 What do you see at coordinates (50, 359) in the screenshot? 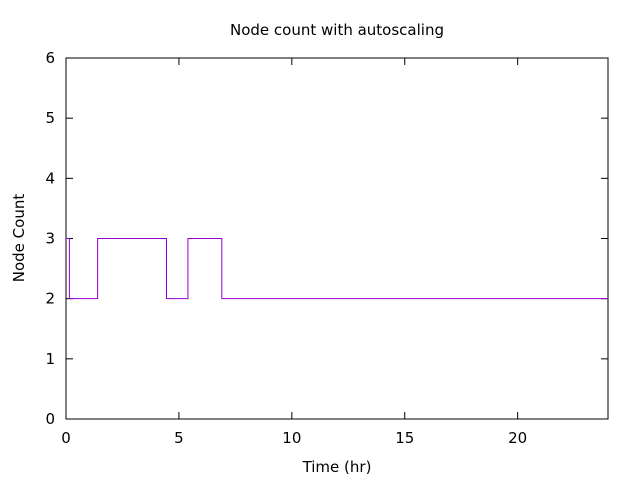
I see `y-tick-label: 1` at bounding box center [50, 359].